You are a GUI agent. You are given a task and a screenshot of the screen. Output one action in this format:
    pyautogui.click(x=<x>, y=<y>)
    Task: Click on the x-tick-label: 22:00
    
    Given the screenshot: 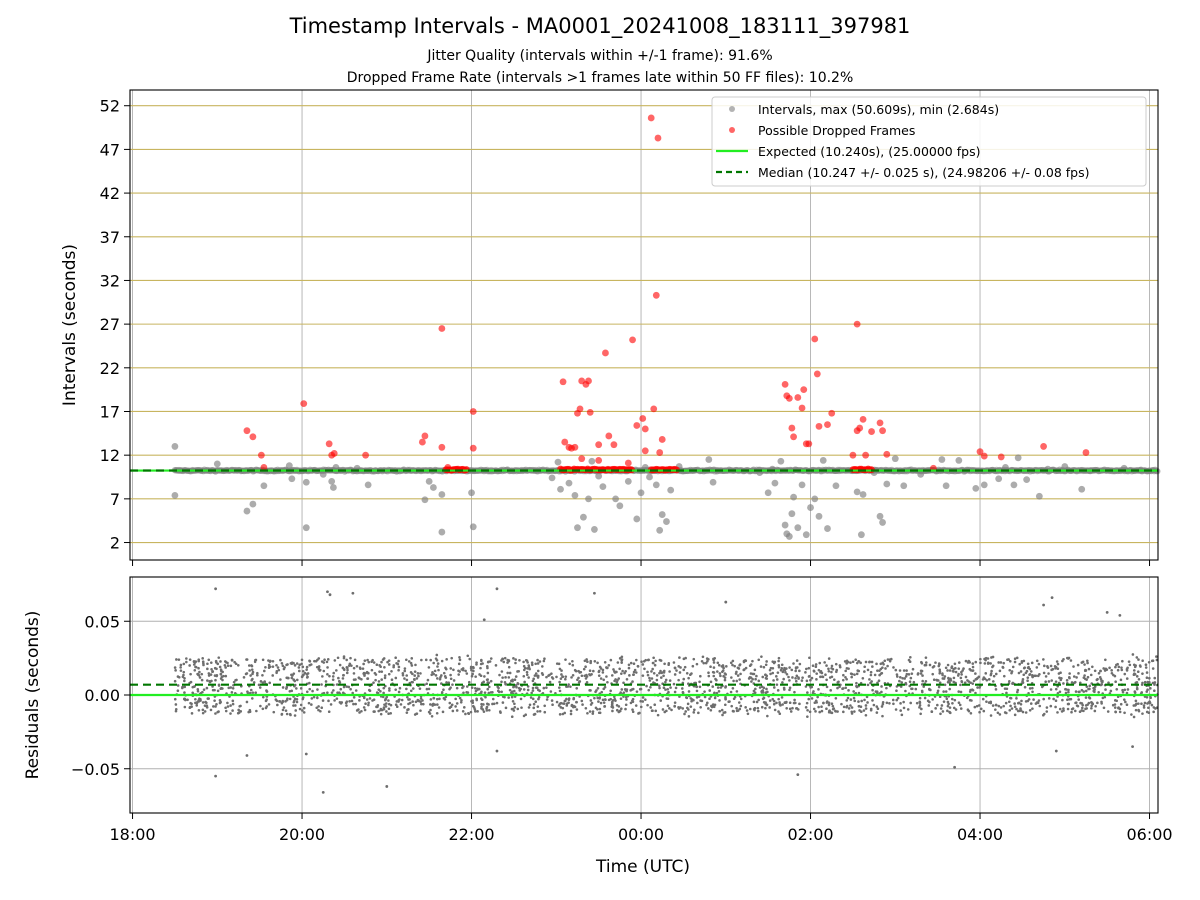 What is the action you would take?
    pyautogui.click(x=471, y=834)
    